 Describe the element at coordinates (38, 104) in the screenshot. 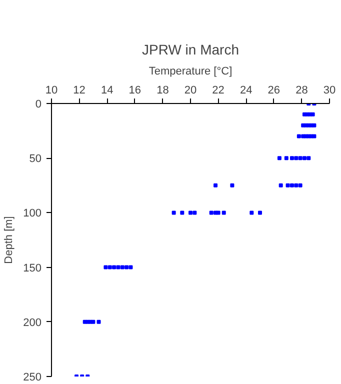

I see `y-tick-label: 0` at that location.